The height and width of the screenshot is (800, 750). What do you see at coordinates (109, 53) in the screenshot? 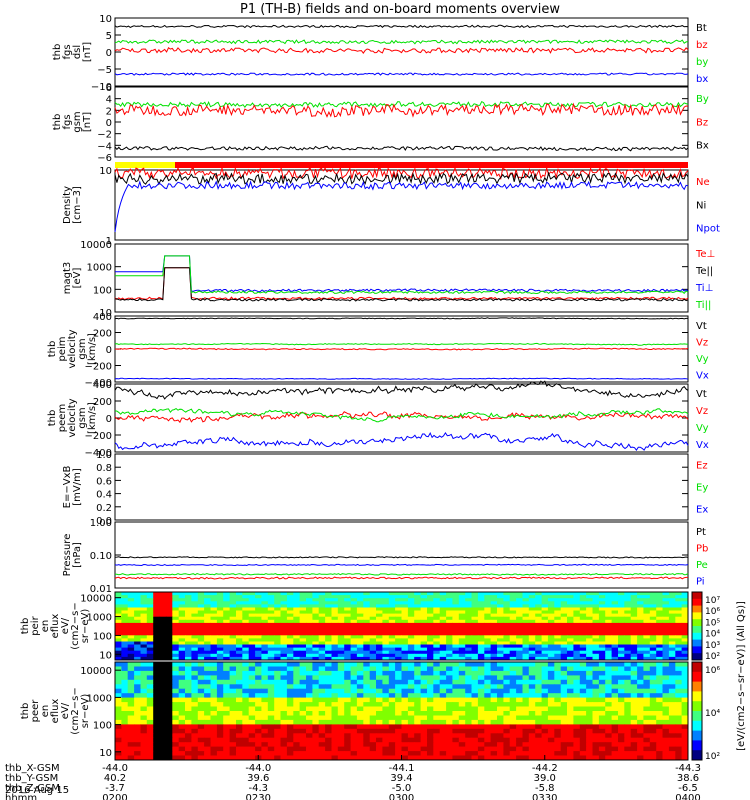
I see `y-tick-label: 0` at bounding box center [109, 53].